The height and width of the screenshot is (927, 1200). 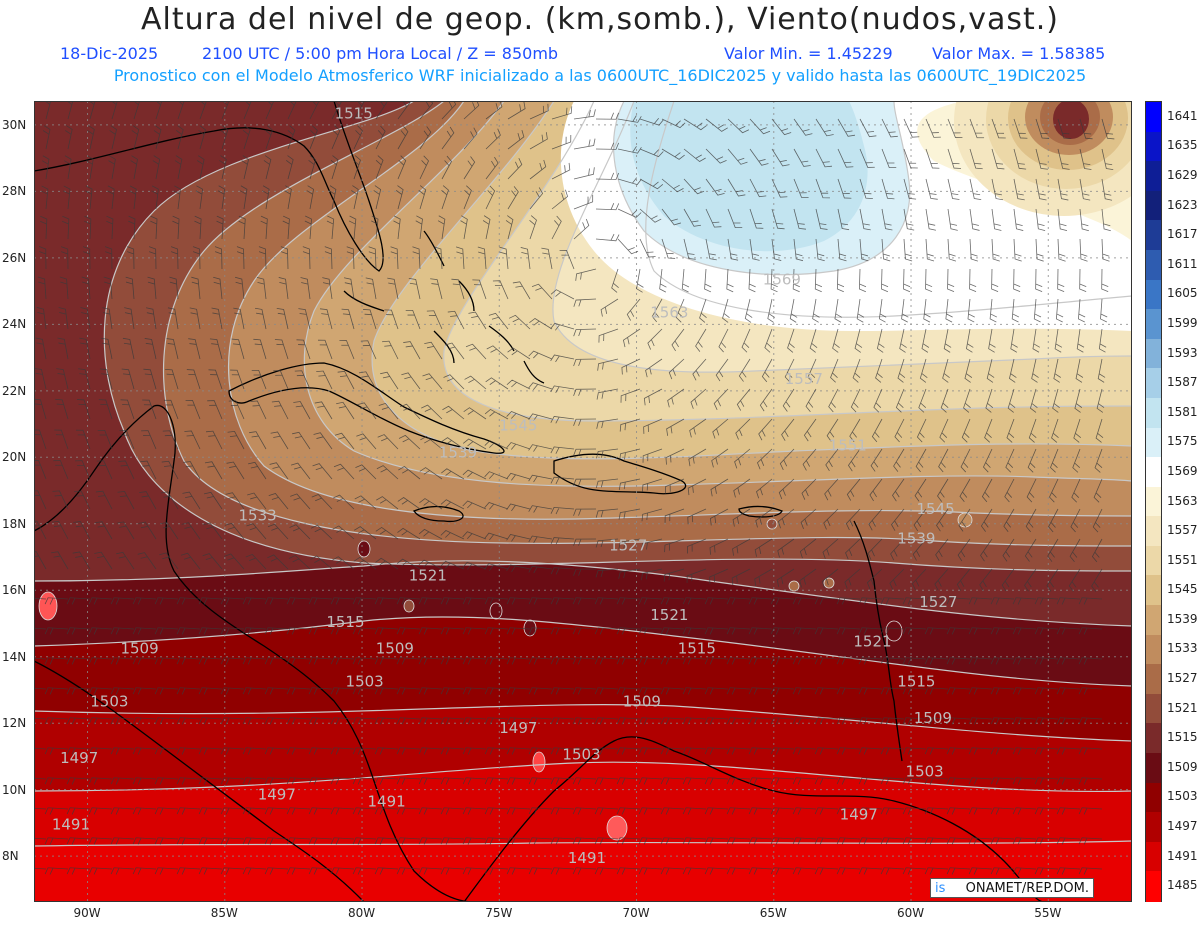 I want to click on colorbar-label-1599: 1599, so click(x=1182, y=322).